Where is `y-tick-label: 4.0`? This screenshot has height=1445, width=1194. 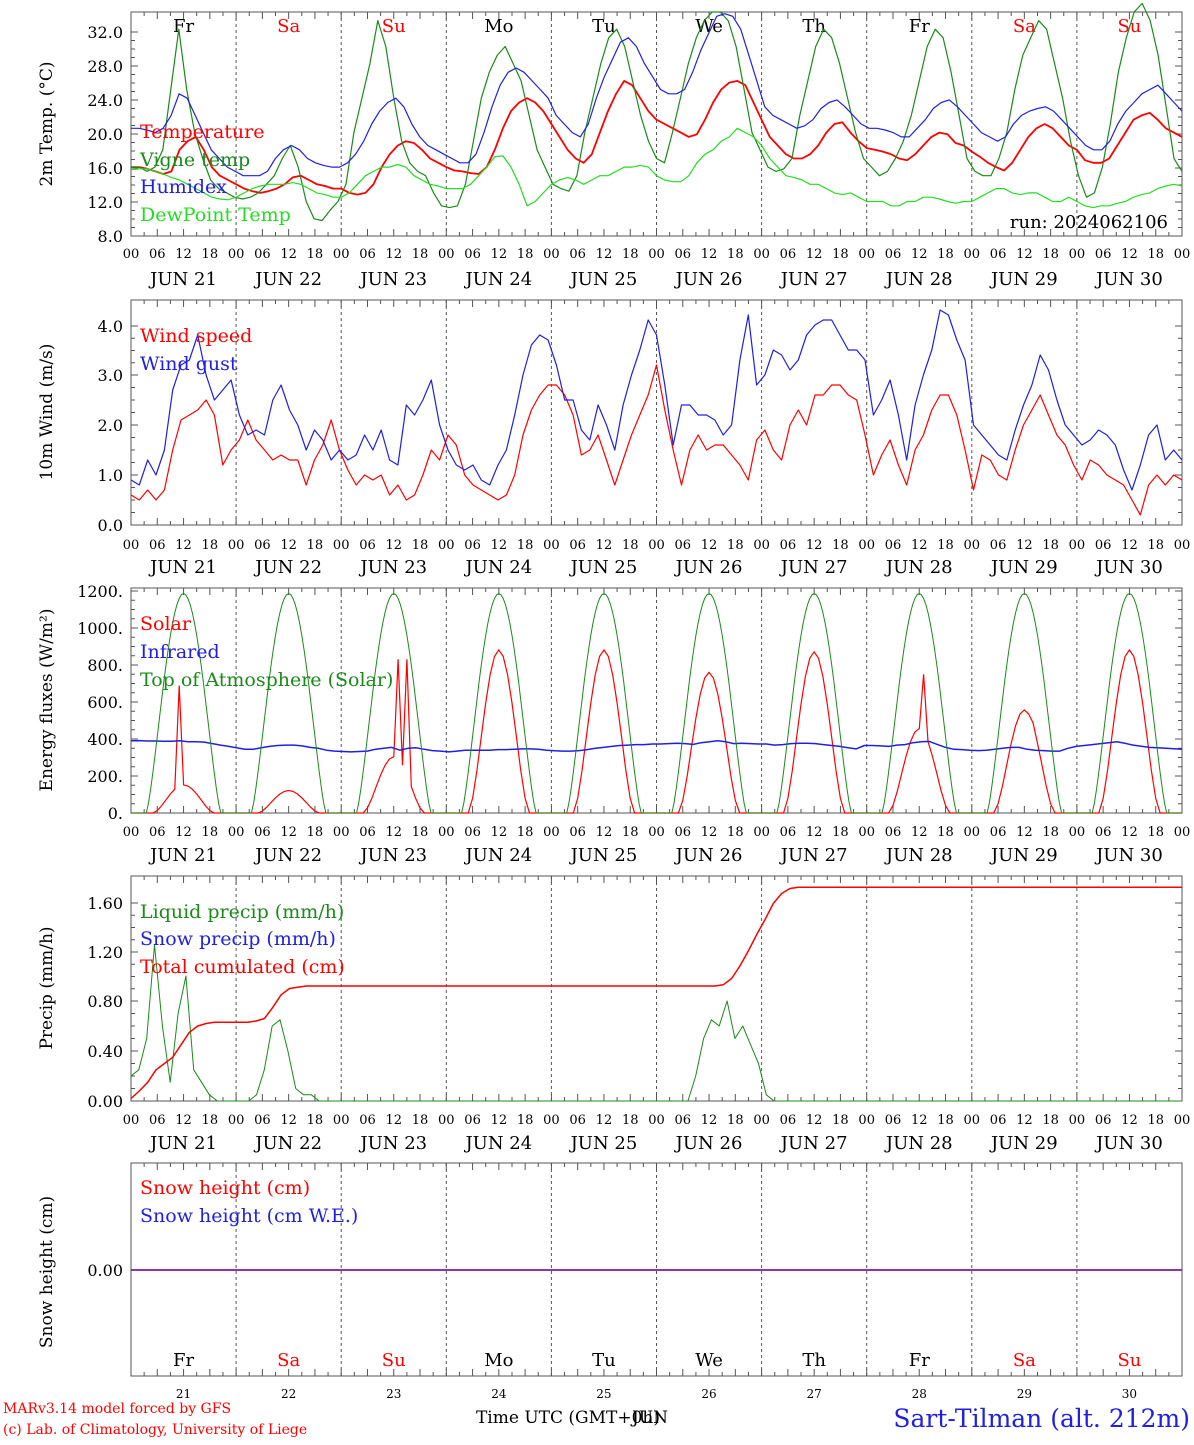
y-tick-label: 4.0 is located at coordinates (110, 326).